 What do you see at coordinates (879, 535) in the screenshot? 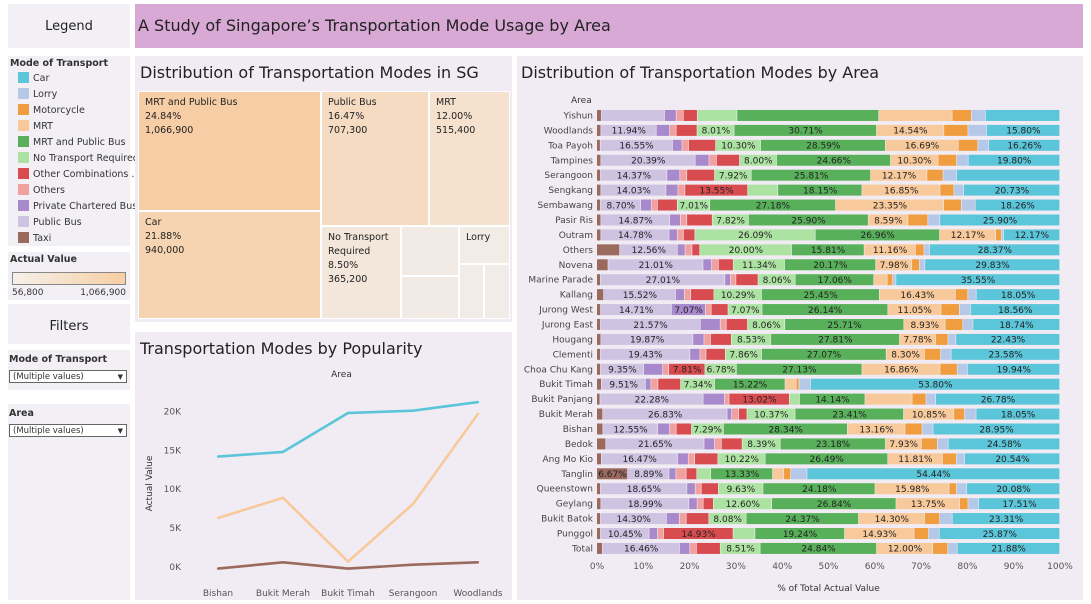
I see `bar-data-label: 14.93%` at bounding box center [879, 535].